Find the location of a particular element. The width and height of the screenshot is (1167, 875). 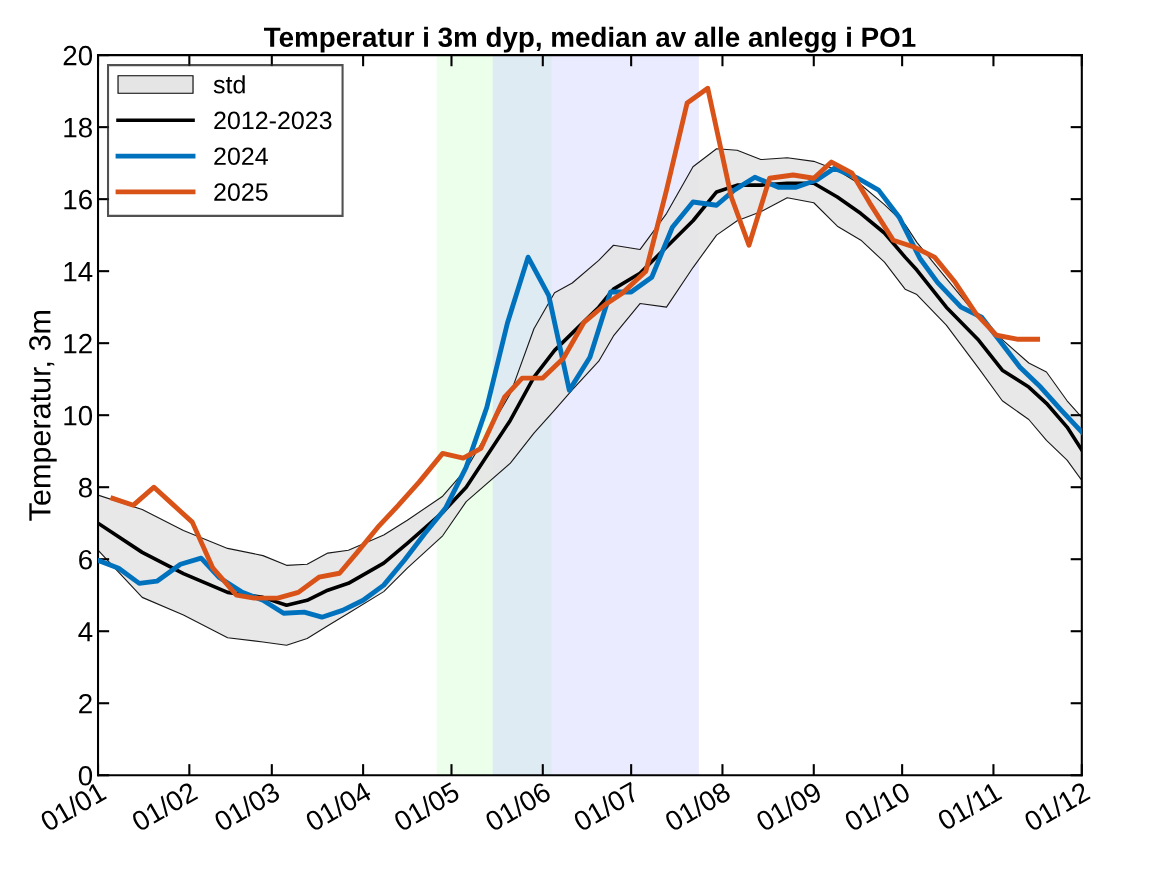

chart-title: Temperatur i 3m dyp, median av alle anlegg i PO1 is located at coordinates (590, 39).